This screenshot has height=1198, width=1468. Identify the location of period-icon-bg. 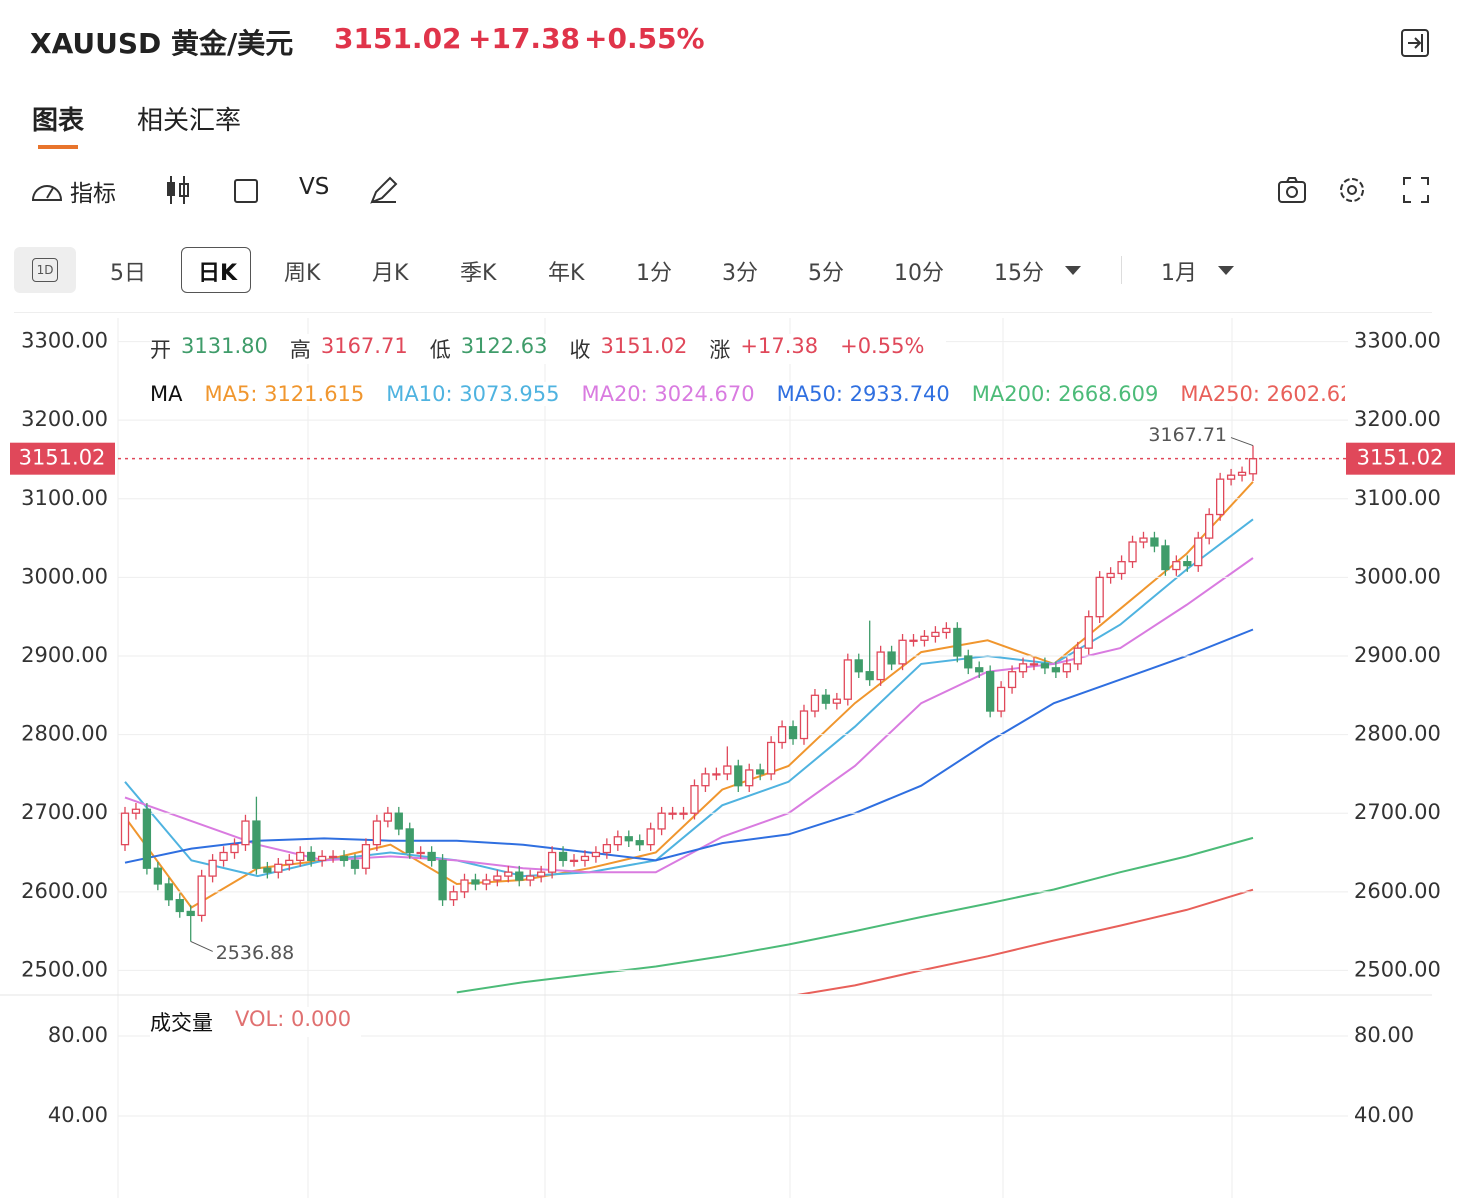
(45, 270).